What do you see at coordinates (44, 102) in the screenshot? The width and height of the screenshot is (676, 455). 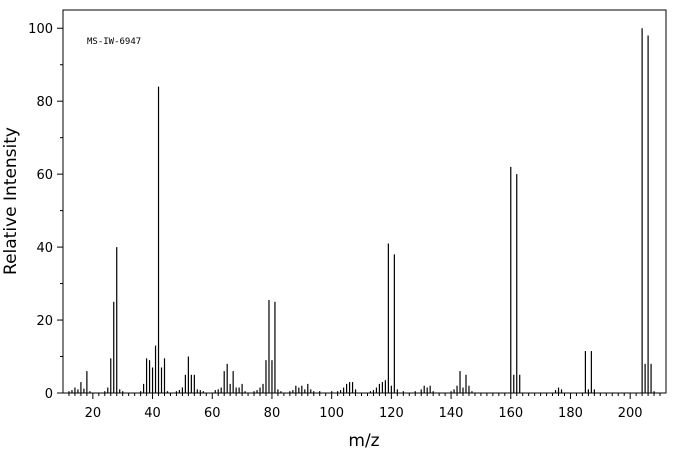 I see `y-tick-label: 80` at bounding box center [44, 102].